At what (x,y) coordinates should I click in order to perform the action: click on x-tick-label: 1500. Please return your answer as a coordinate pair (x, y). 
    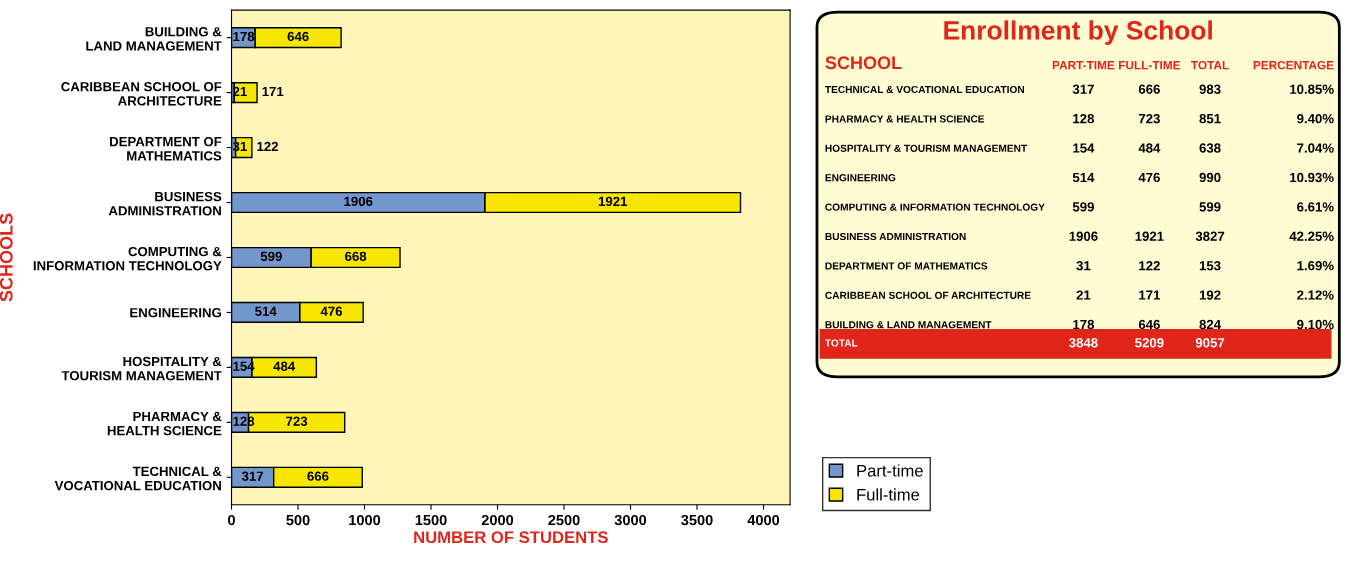
    Looking at the image, I should click on (431, 520).